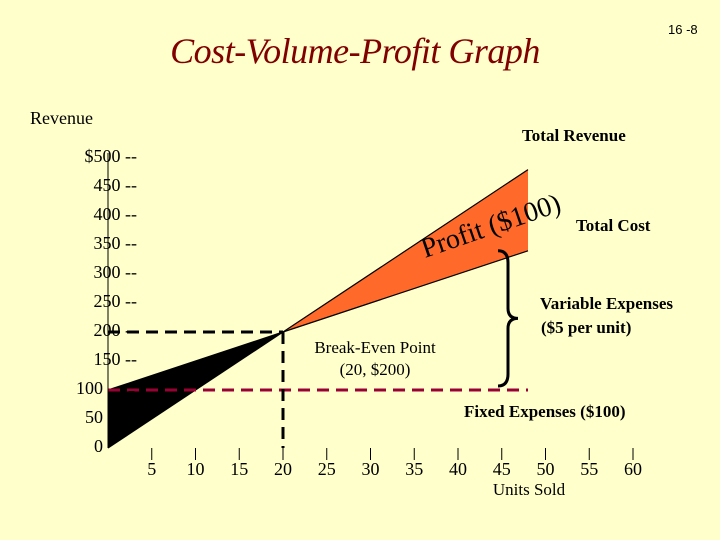 The image size is (720, 540). What do you see at coordinates (613, 225) in the screenshot?
I see `total-cost-label: Total Cost` at bounding box center [613, 225].